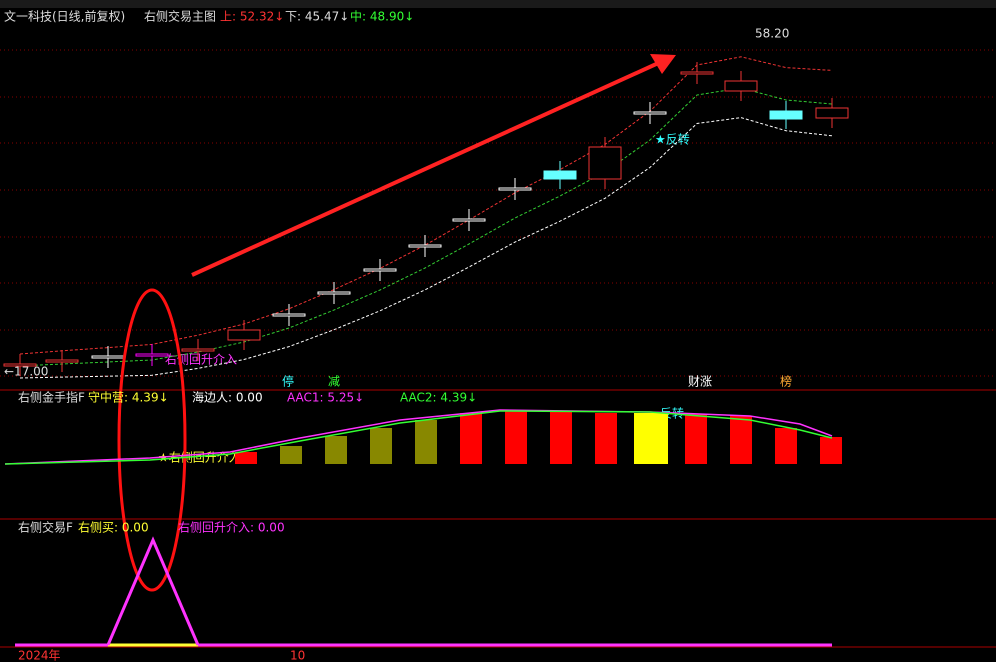 This screenshot has height=662, width=996. I want to click on panel3-item: 右侧买: 0.00, so click(113, 527).